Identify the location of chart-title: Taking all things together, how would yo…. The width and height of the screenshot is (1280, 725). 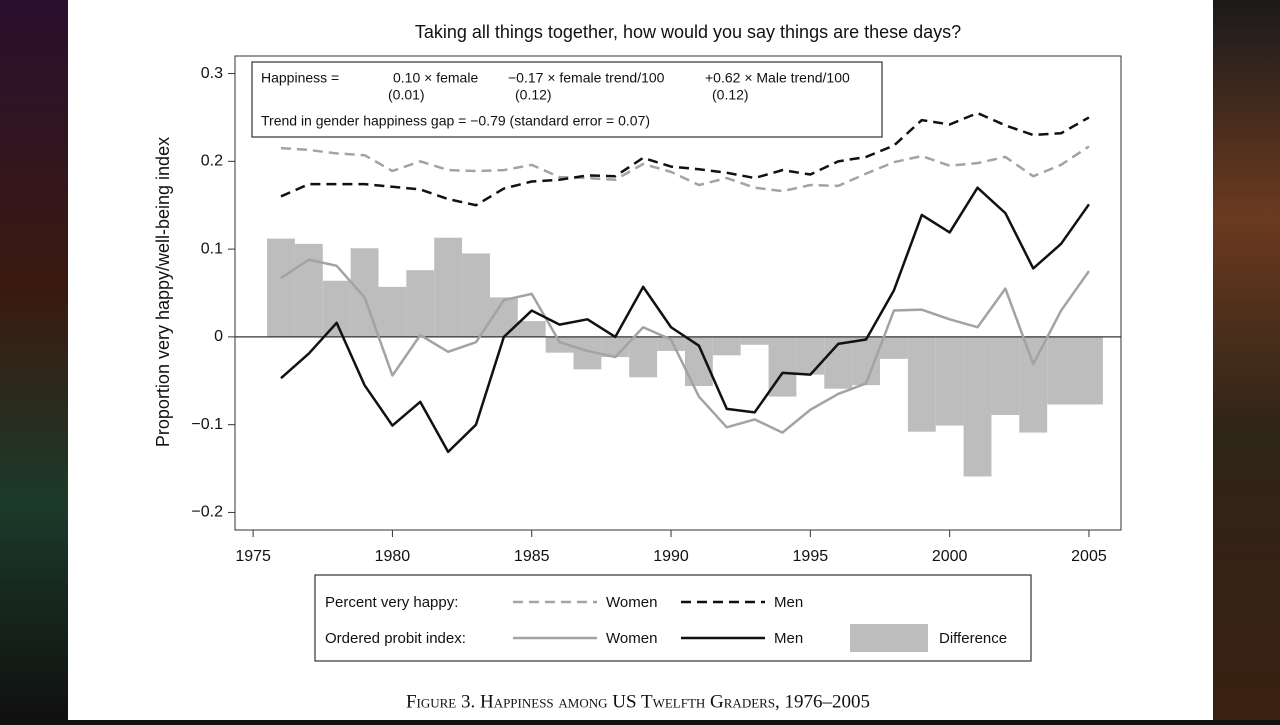
(688, 32).